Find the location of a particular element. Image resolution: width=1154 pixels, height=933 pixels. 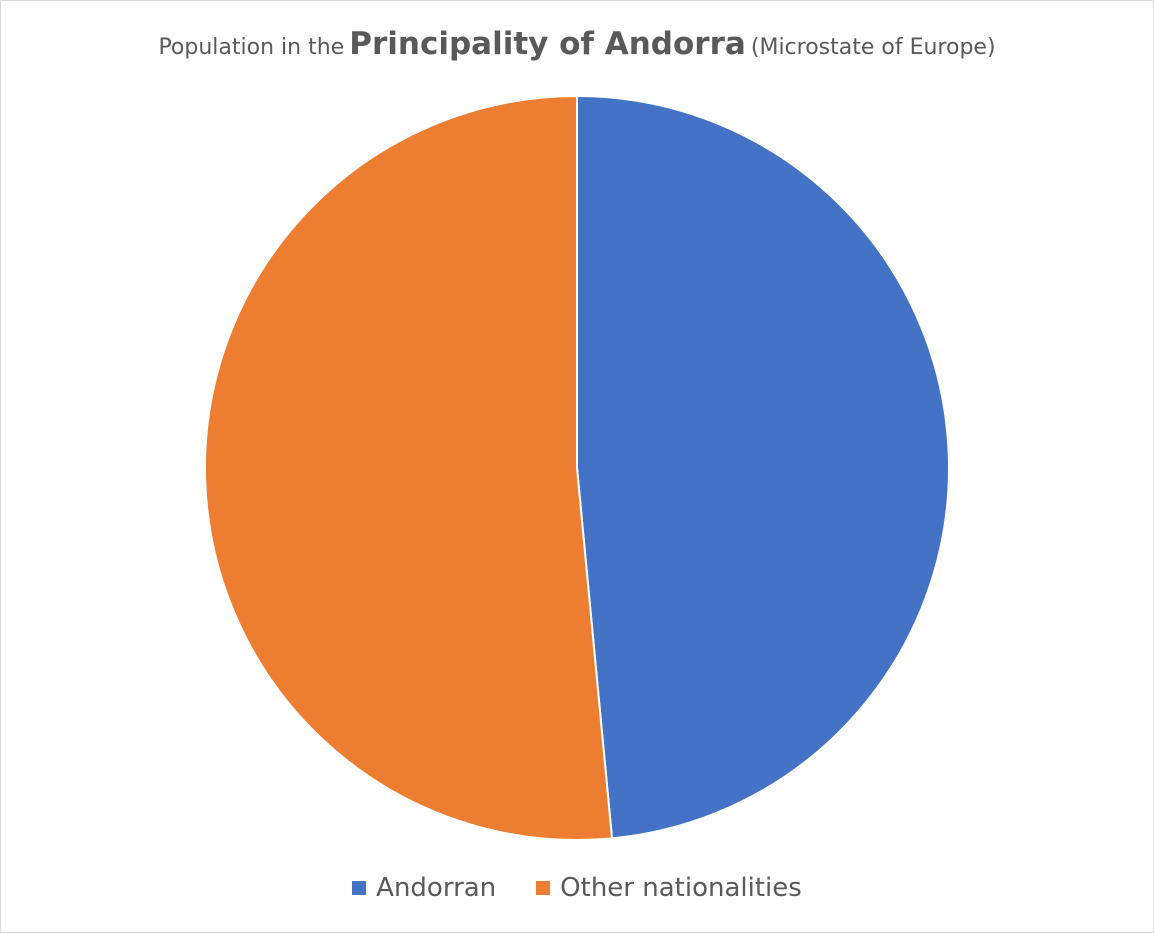

legend-swatch-andorran is located at coordinates (359, 888).